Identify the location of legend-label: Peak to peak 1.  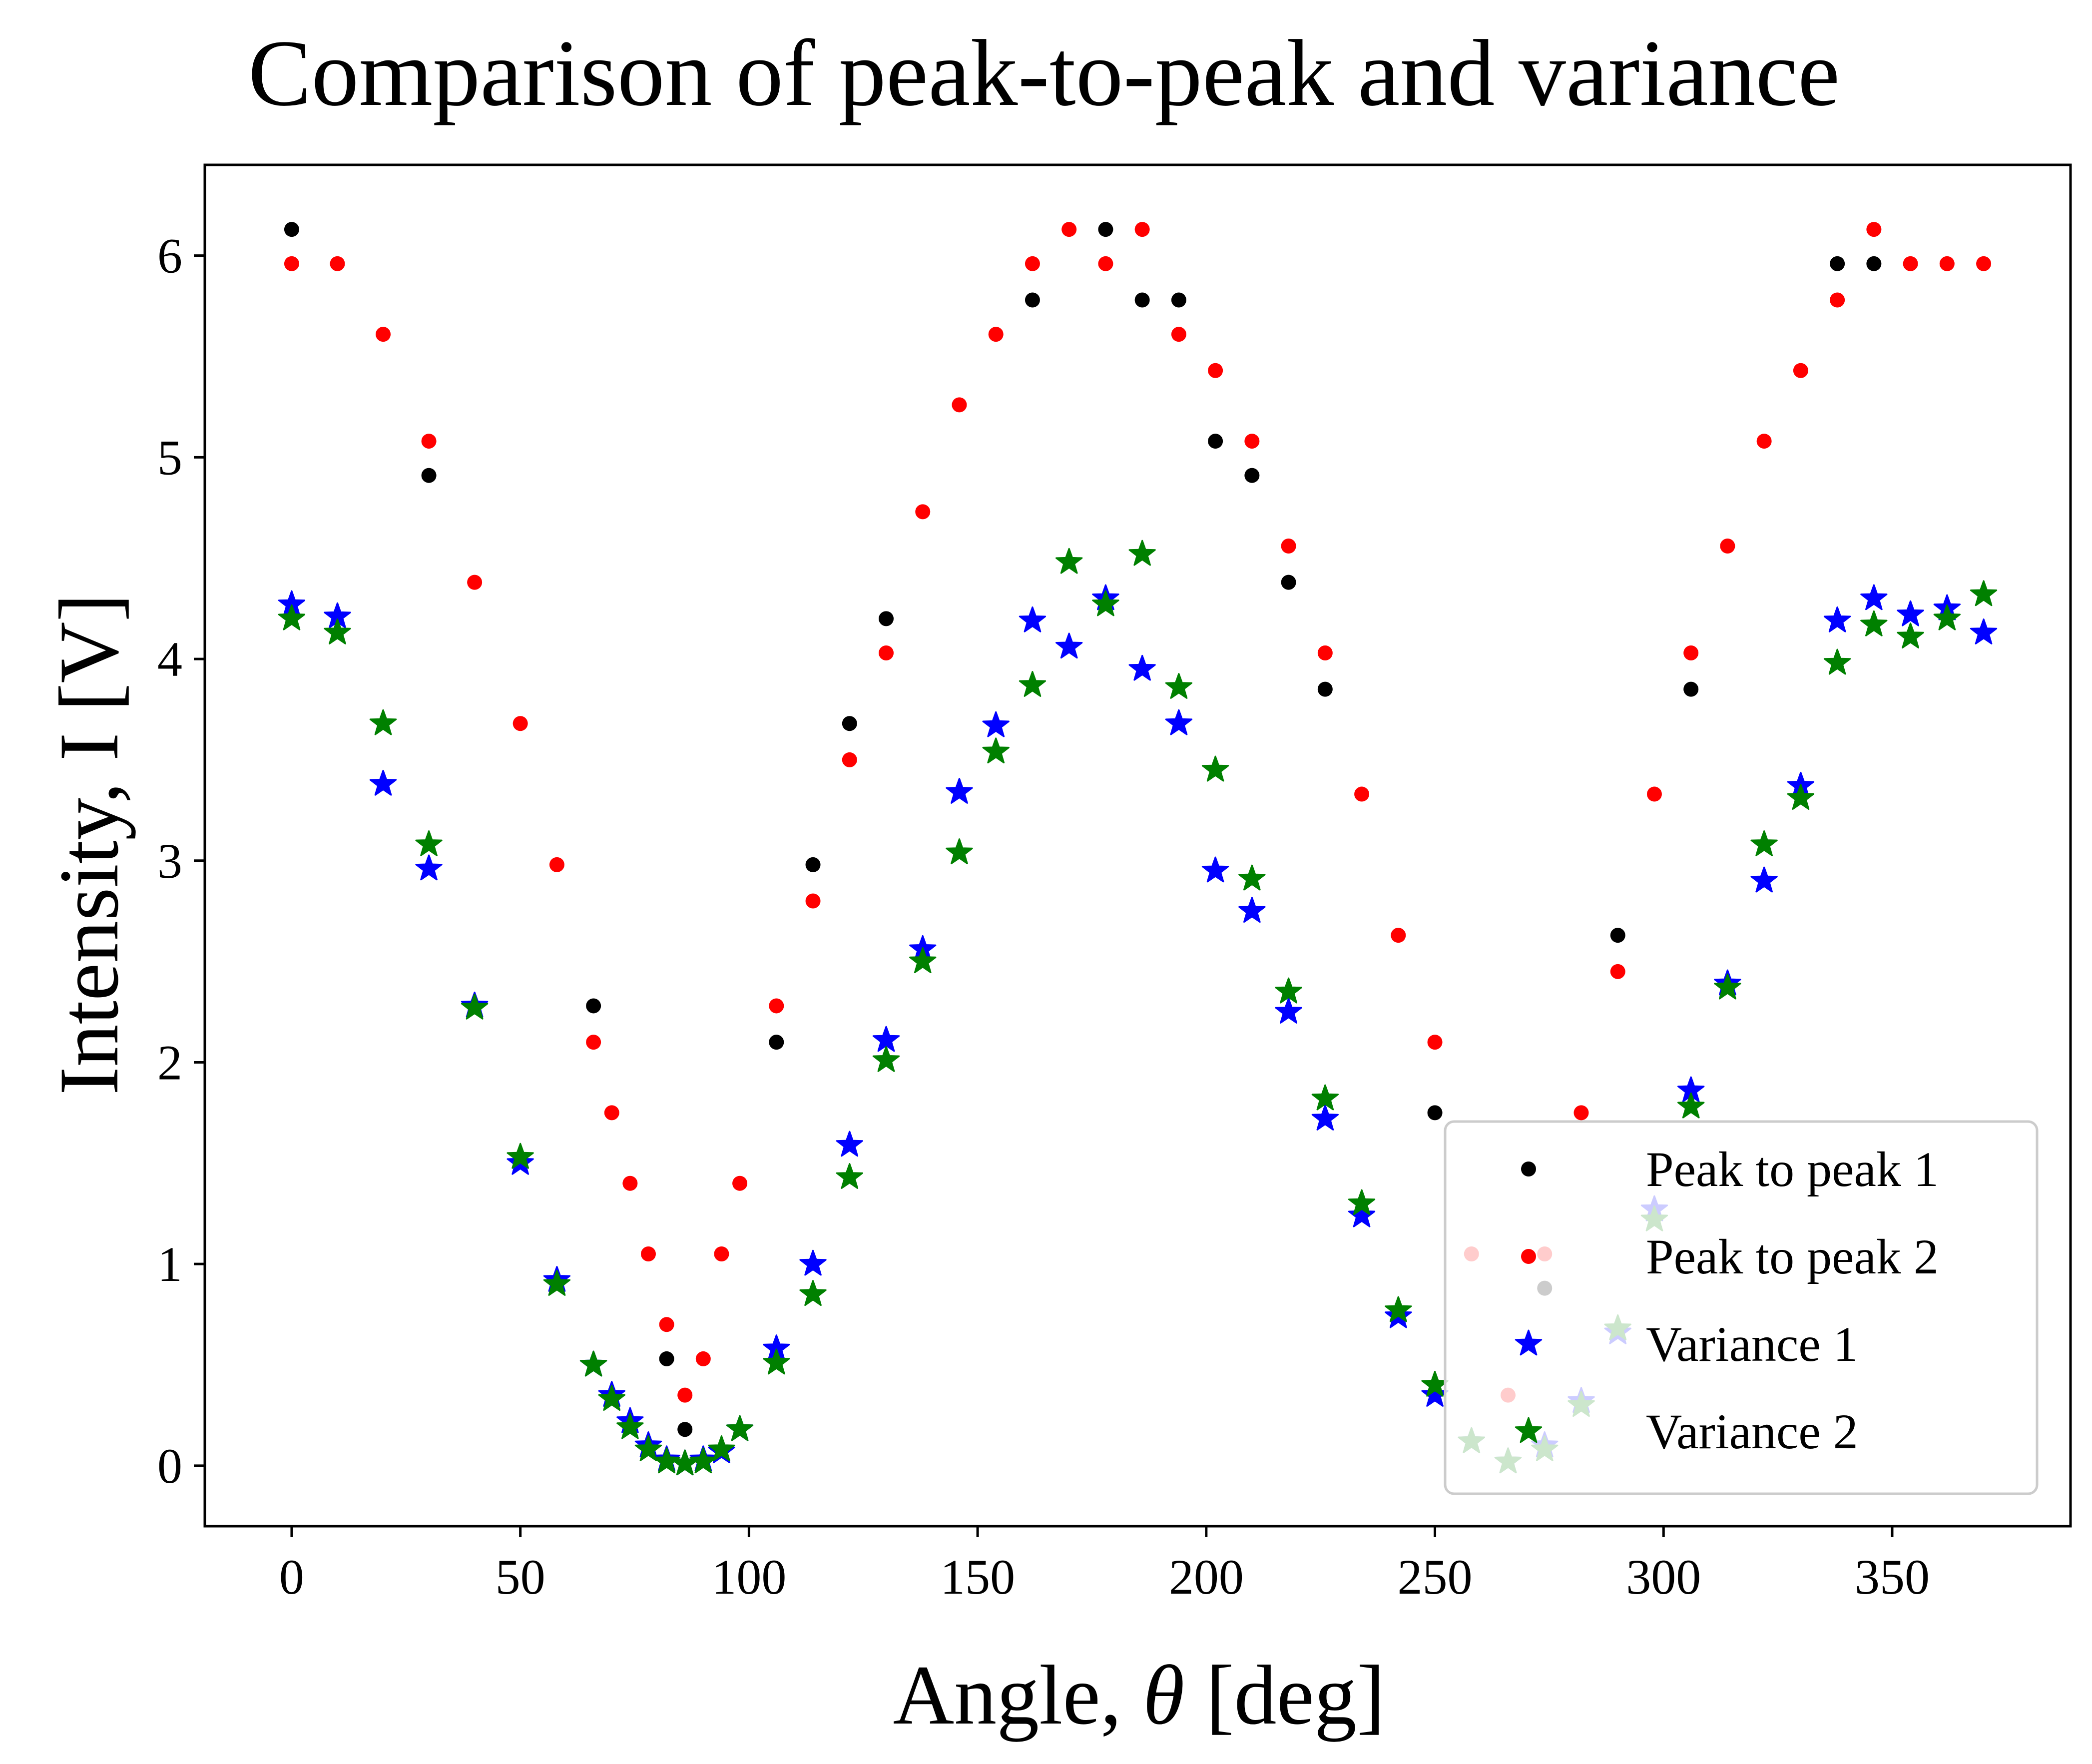
(1792, 1169).